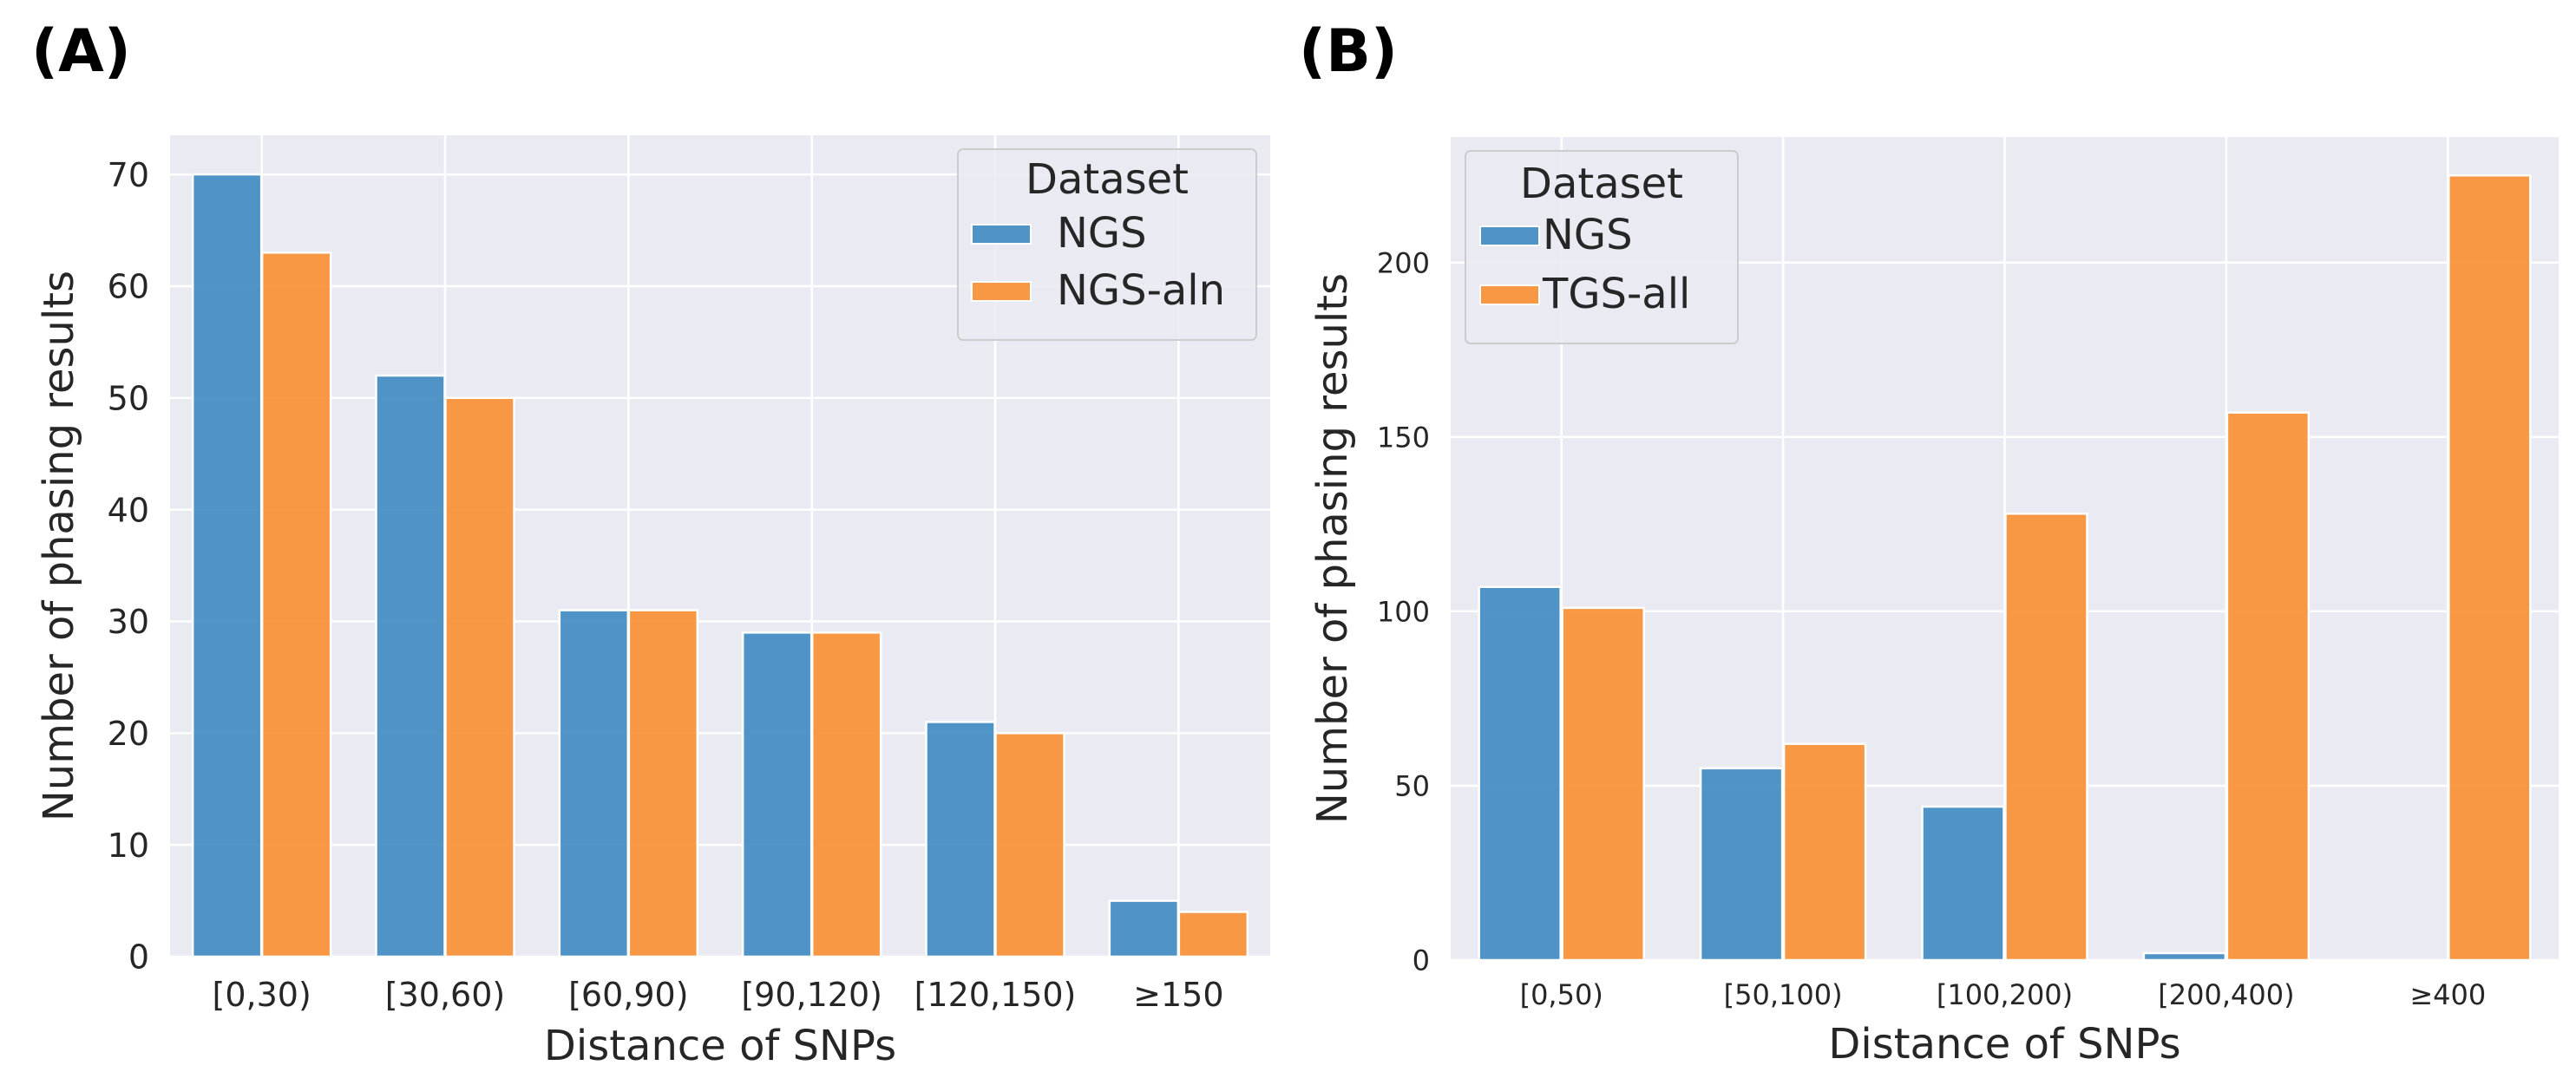 The image size is (2576, 1085). What do you see at coordinates (128, 175) in the screenshot?
I see `y-tick-label: 70` at bounding box center [128, 175].